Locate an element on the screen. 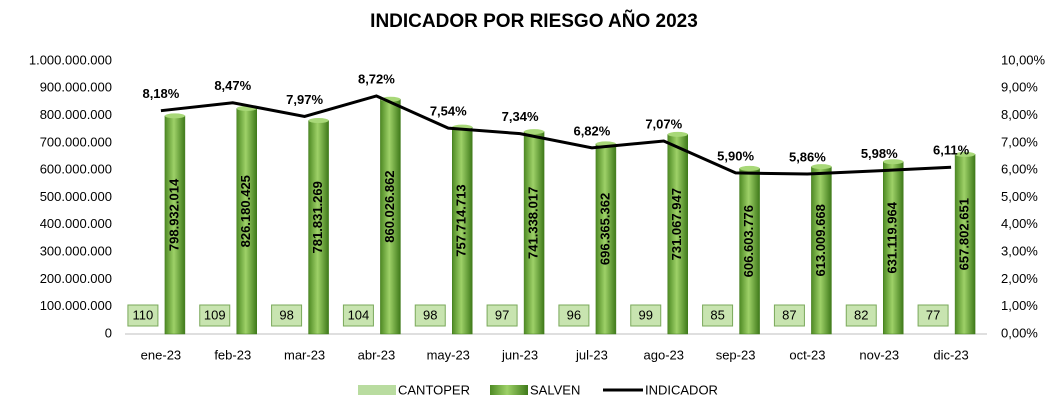  x-tick-label: feb-23 is located at coordinates (232, 354).